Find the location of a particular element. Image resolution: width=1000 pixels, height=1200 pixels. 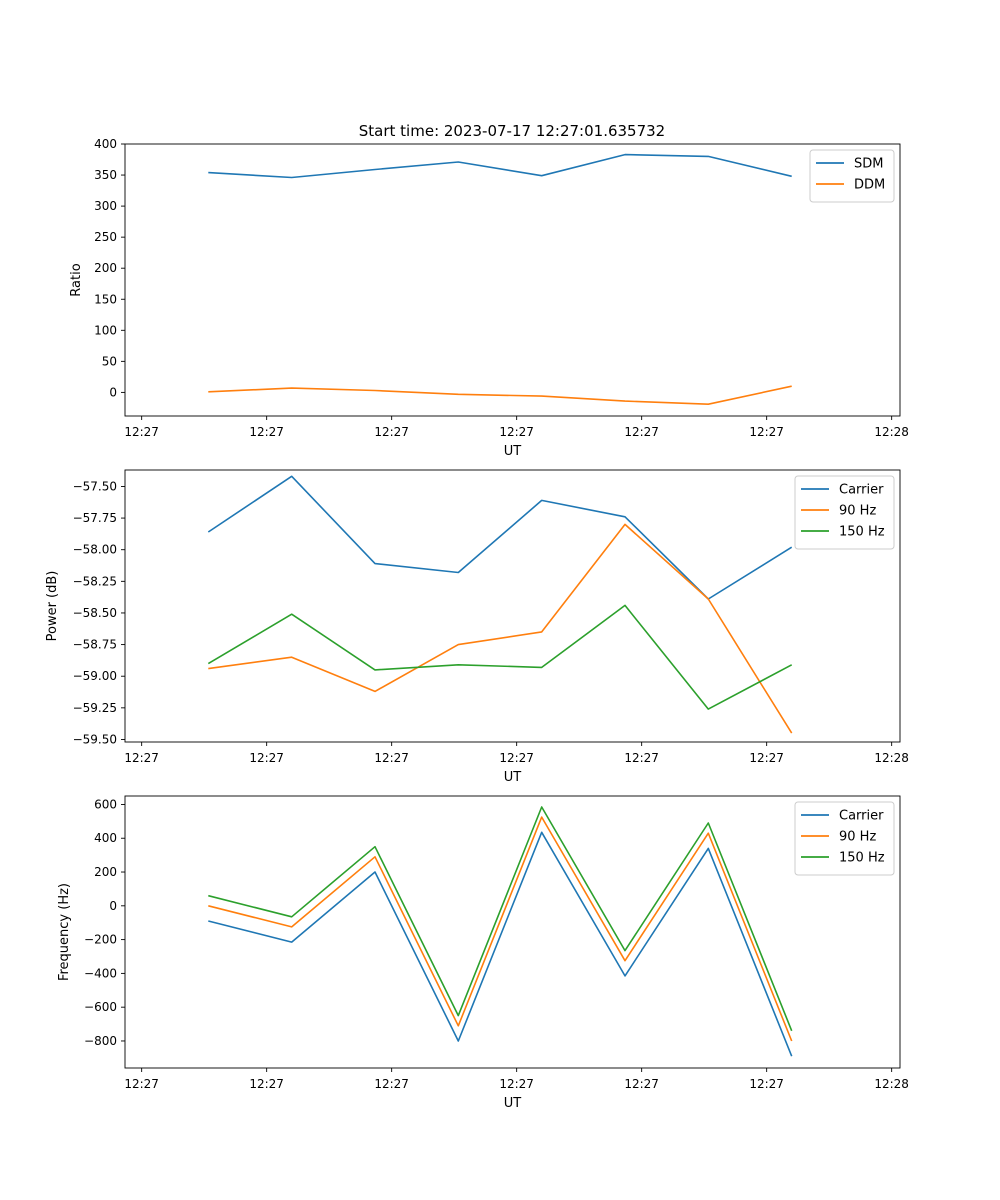

y-tick-label: 250 is located at coordinates (105, 237).